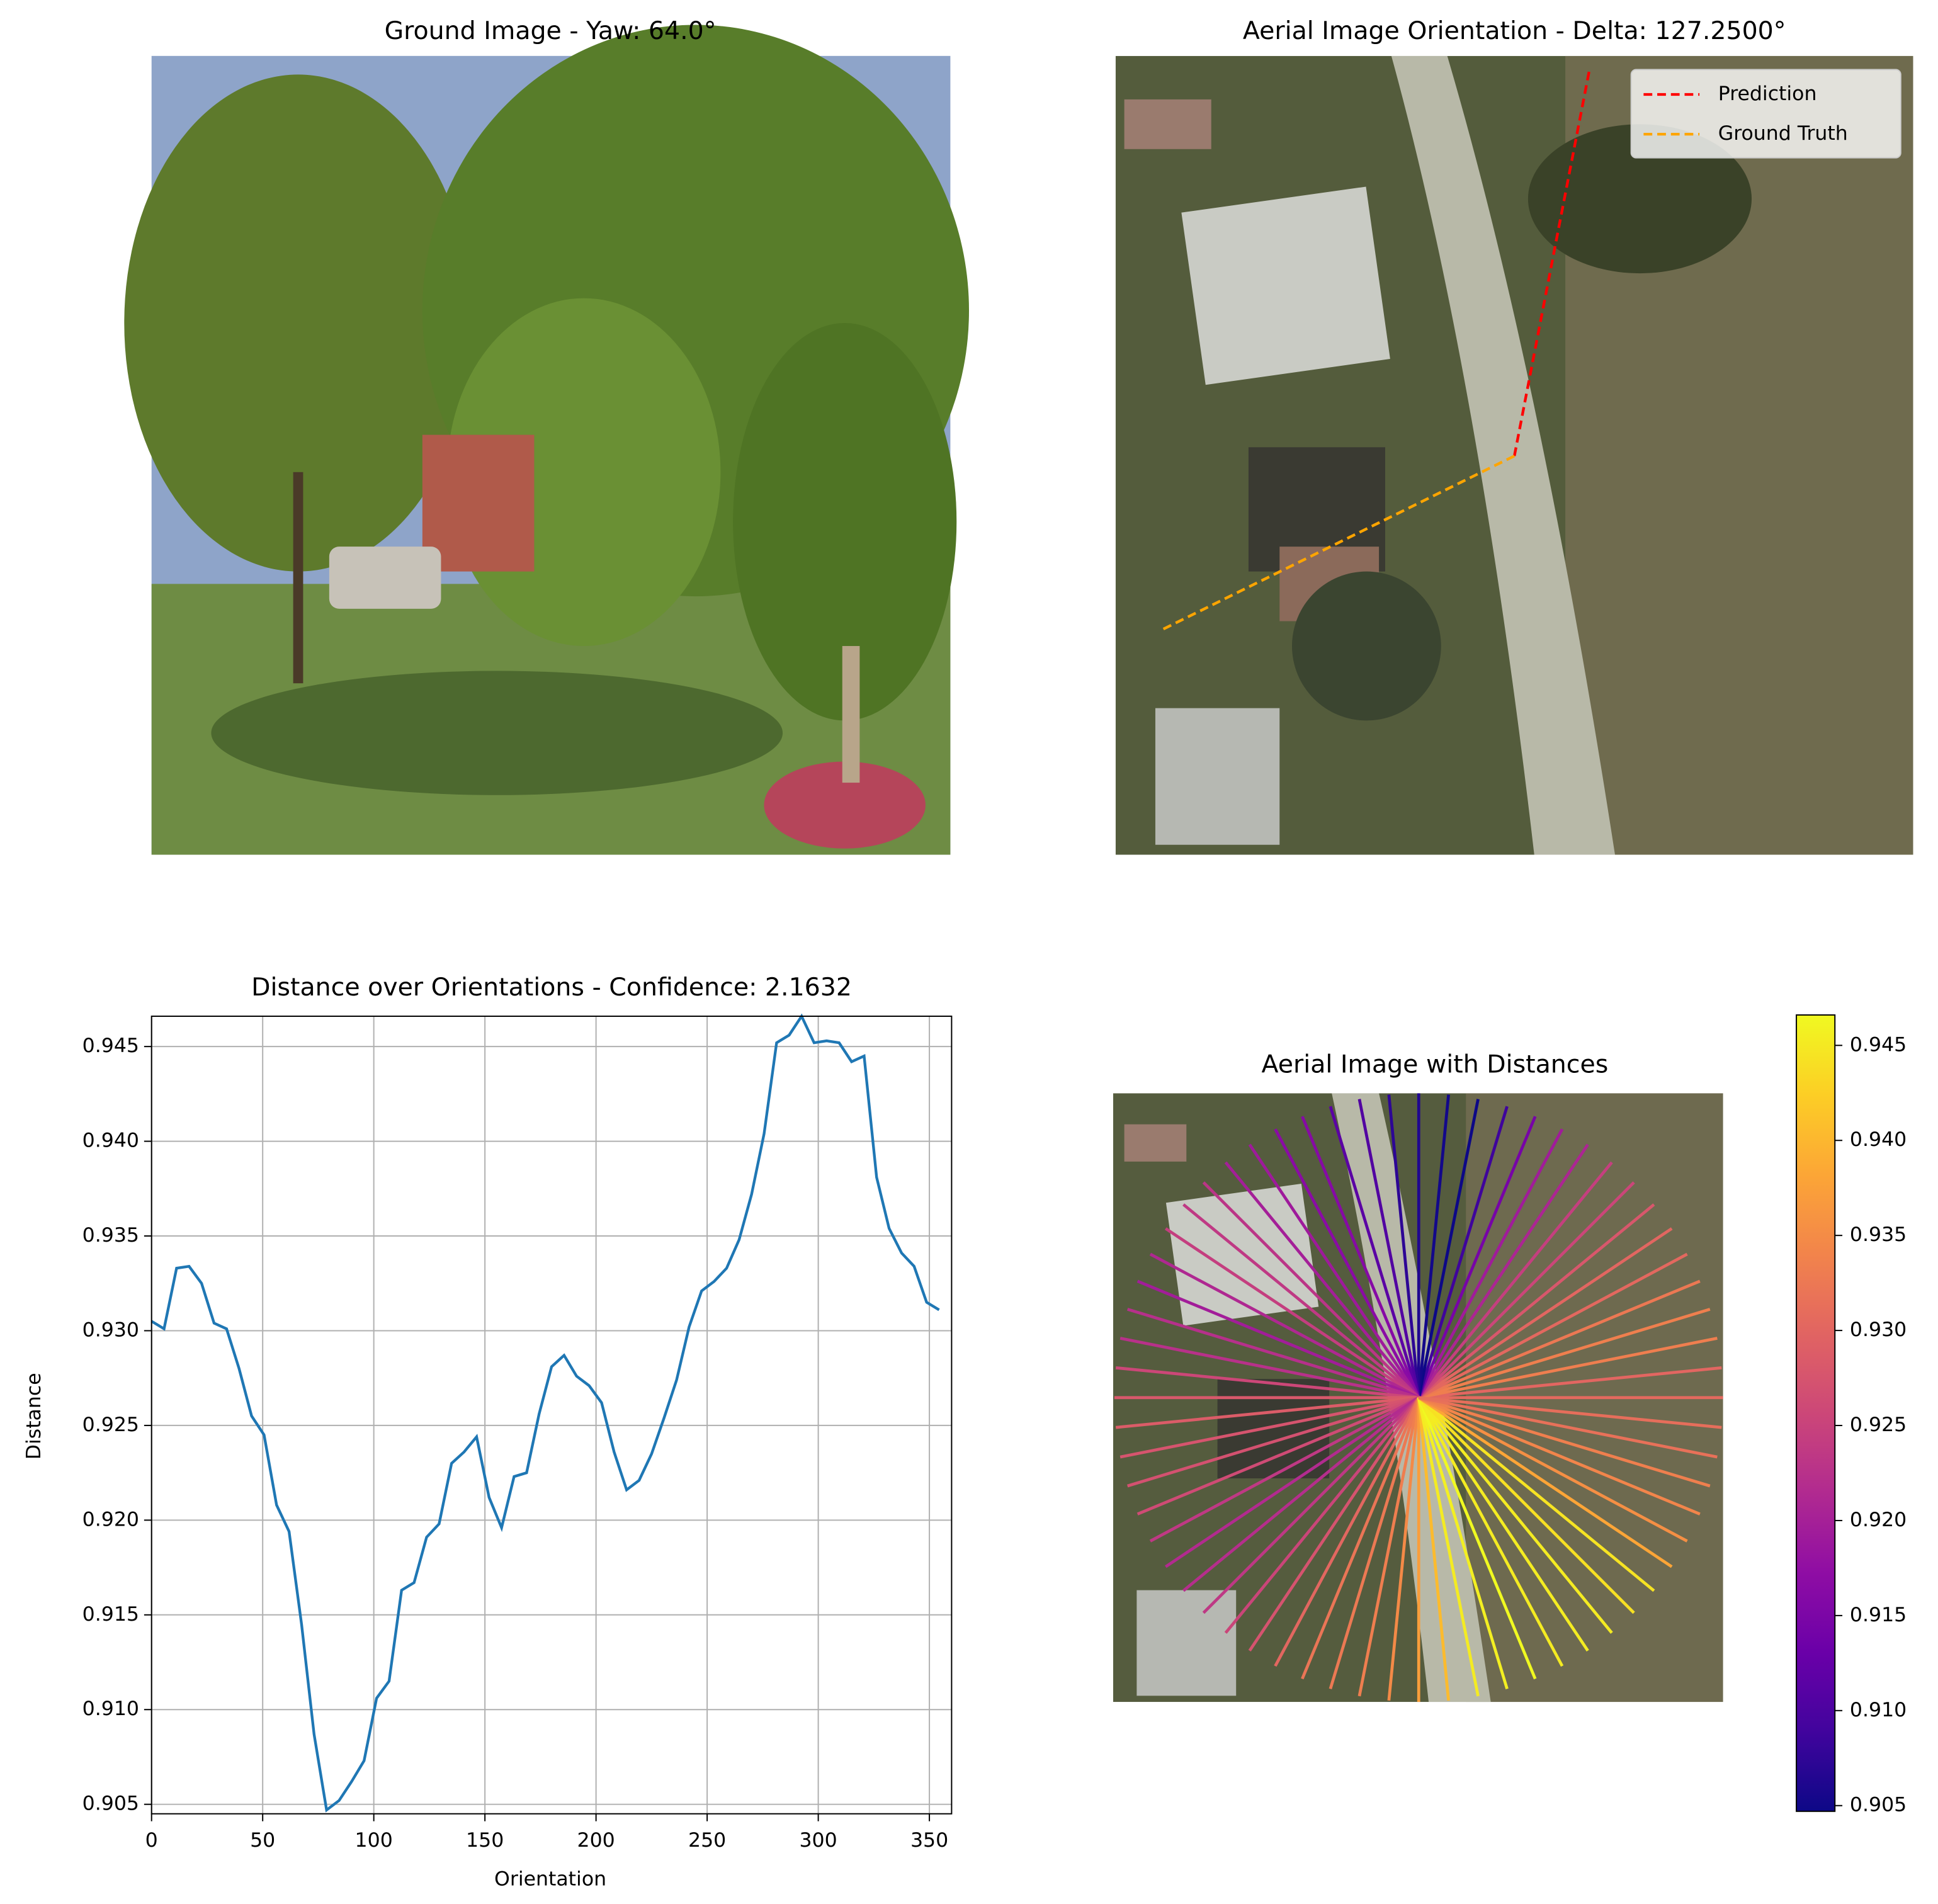  I want to click on legend-label: Ground Truth, so click(1783, 133).